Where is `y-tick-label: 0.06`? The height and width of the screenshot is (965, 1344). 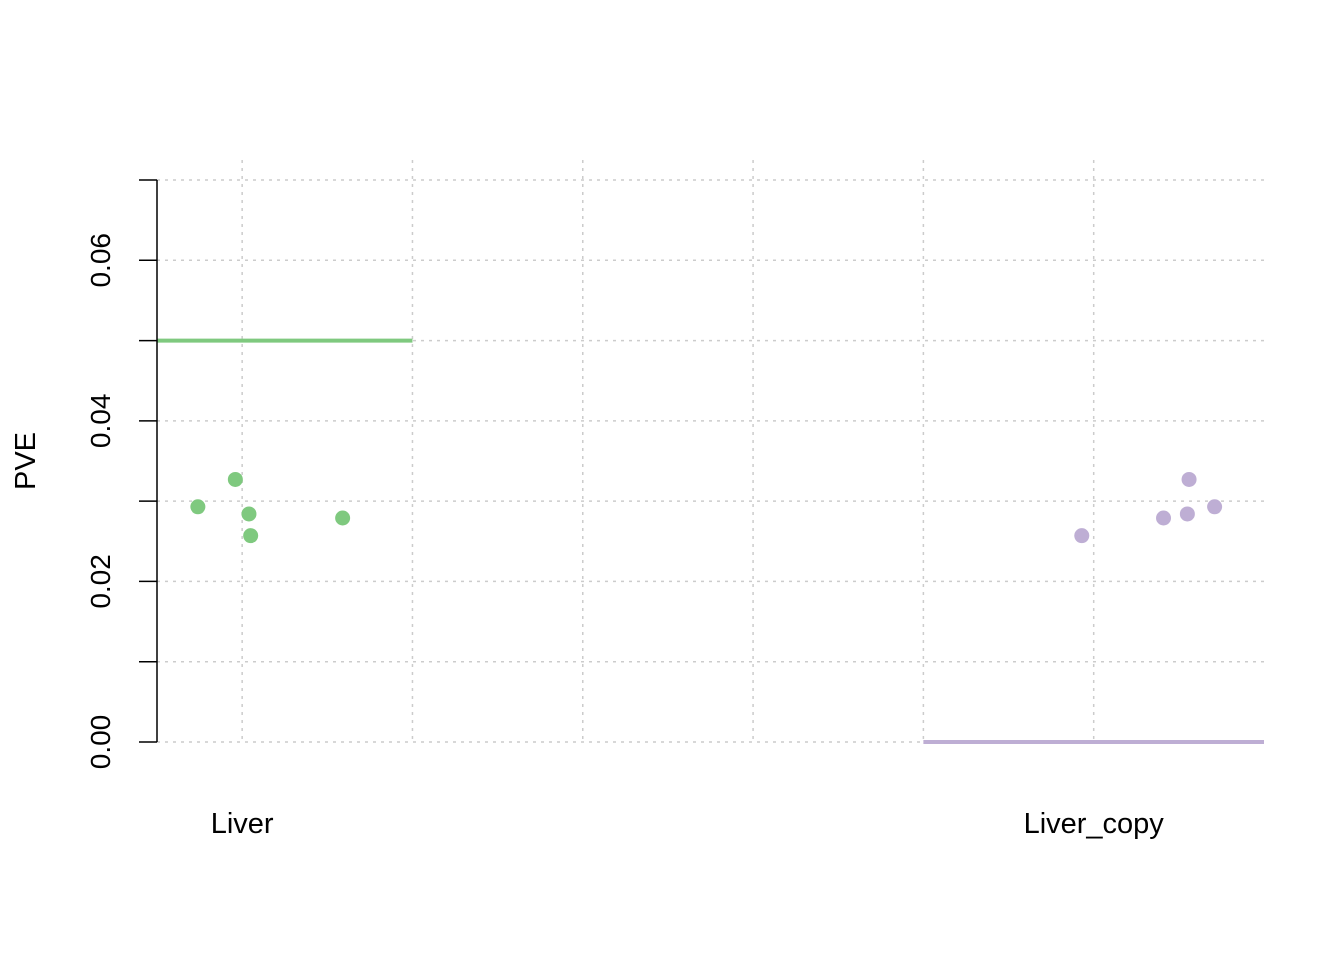 y-tick-label: 0.06 is located at coordinates (100, 260).